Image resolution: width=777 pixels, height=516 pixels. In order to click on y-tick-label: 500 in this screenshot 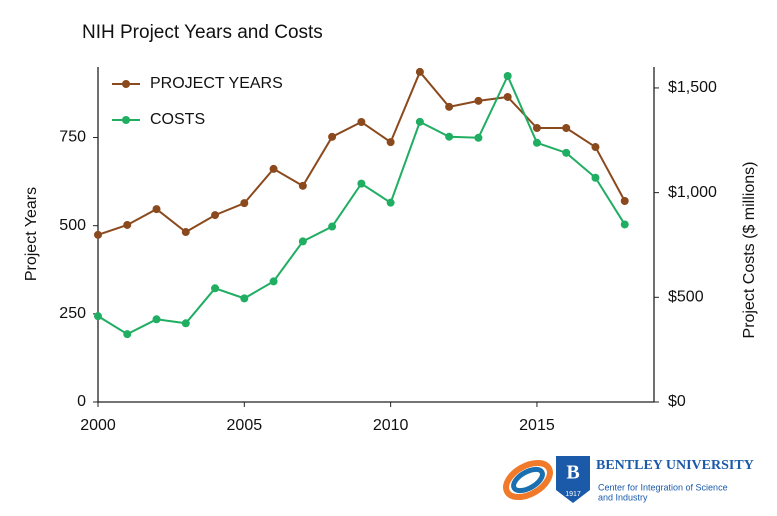, I will do `click(72, 225)`.